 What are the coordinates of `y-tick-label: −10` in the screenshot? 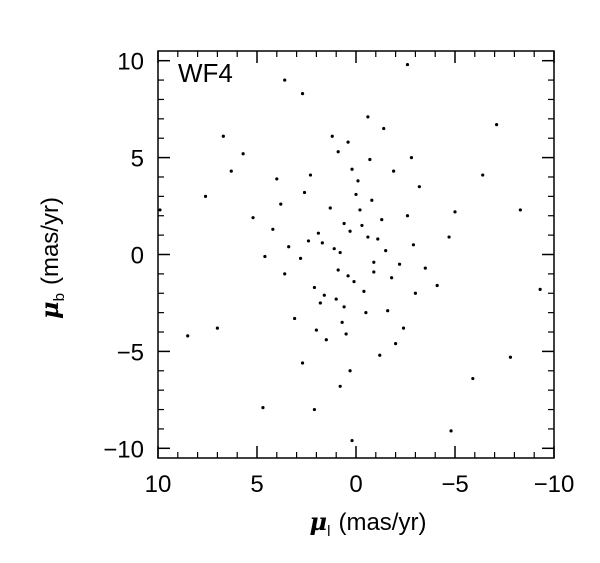 It's located at (123, 449).